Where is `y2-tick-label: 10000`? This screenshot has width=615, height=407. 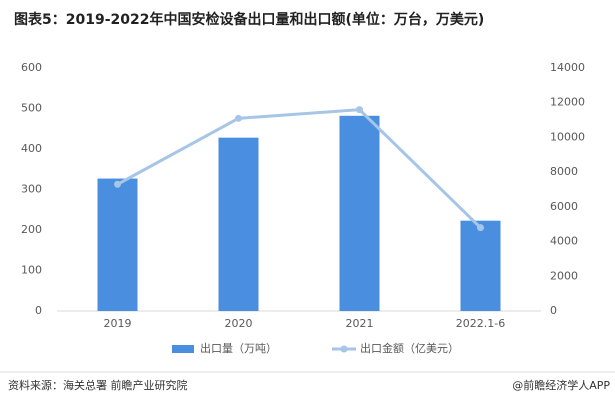
y2-tick-label: 10000 is located at coordinates (567, 136).